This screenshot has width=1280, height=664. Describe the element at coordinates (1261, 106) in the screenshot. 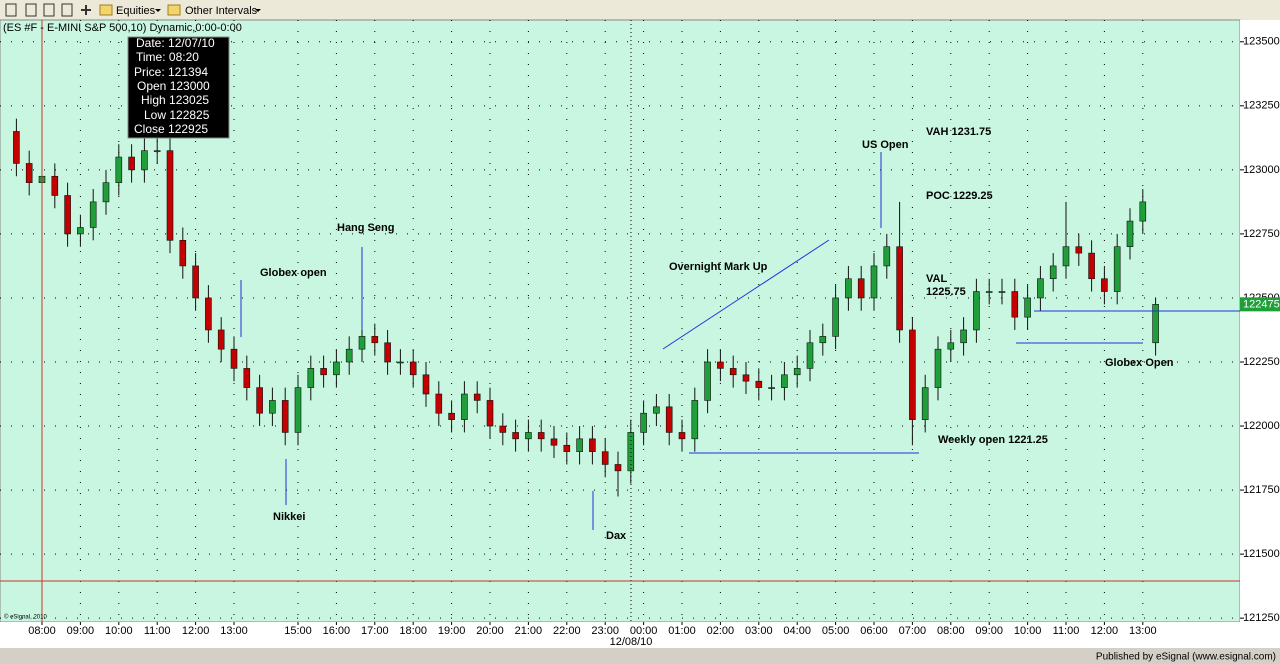

I see `y-tick-label: 123250` at that location.